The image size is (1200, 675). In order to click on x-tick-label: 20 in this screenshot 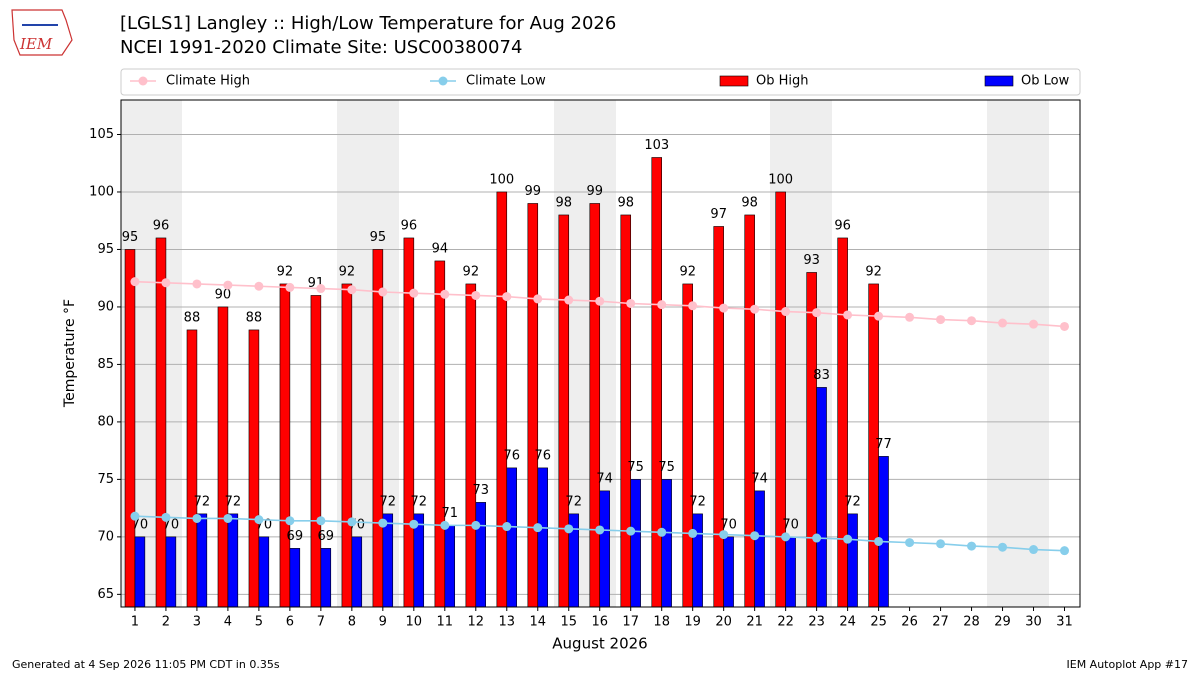, I will do `click(723, 622)`.